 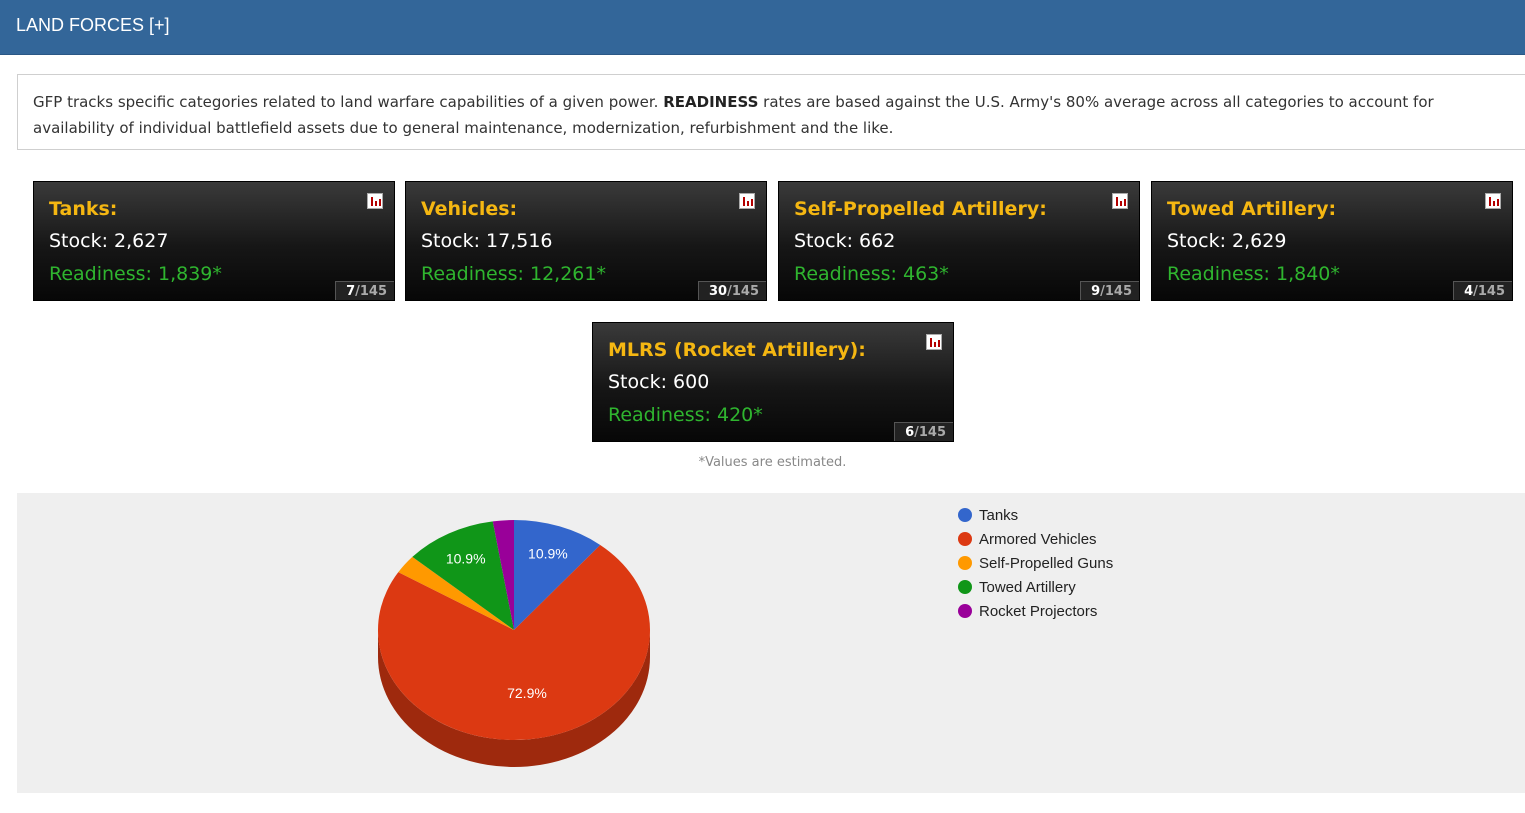 I want to click on legend-item-self-propelled-guns: Self-Propelled Guns, so click(x=1035, y=567).